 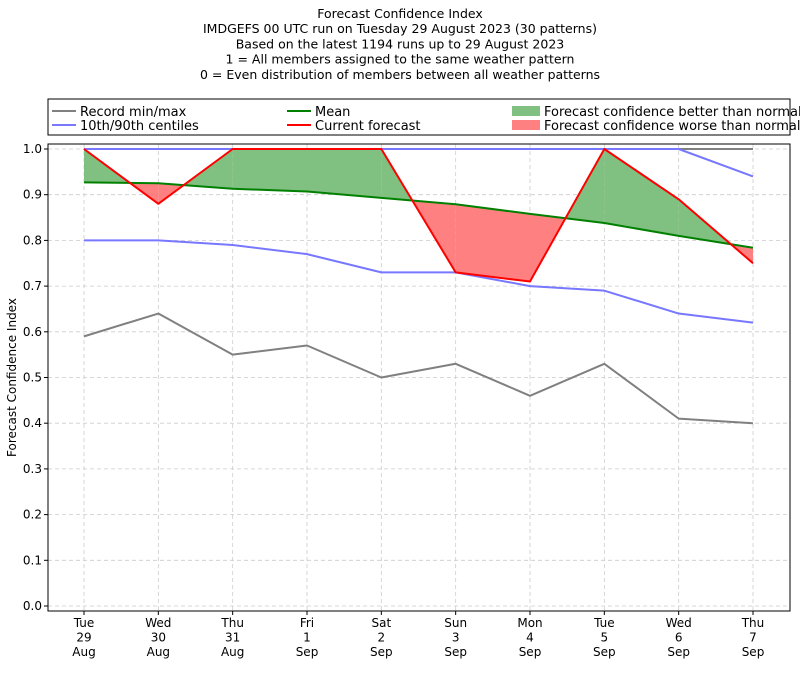 What do you see at coordinates (307, 623) in the screenshot?
I see `x-tick-label: Fri` at bounding box center [307, 623].